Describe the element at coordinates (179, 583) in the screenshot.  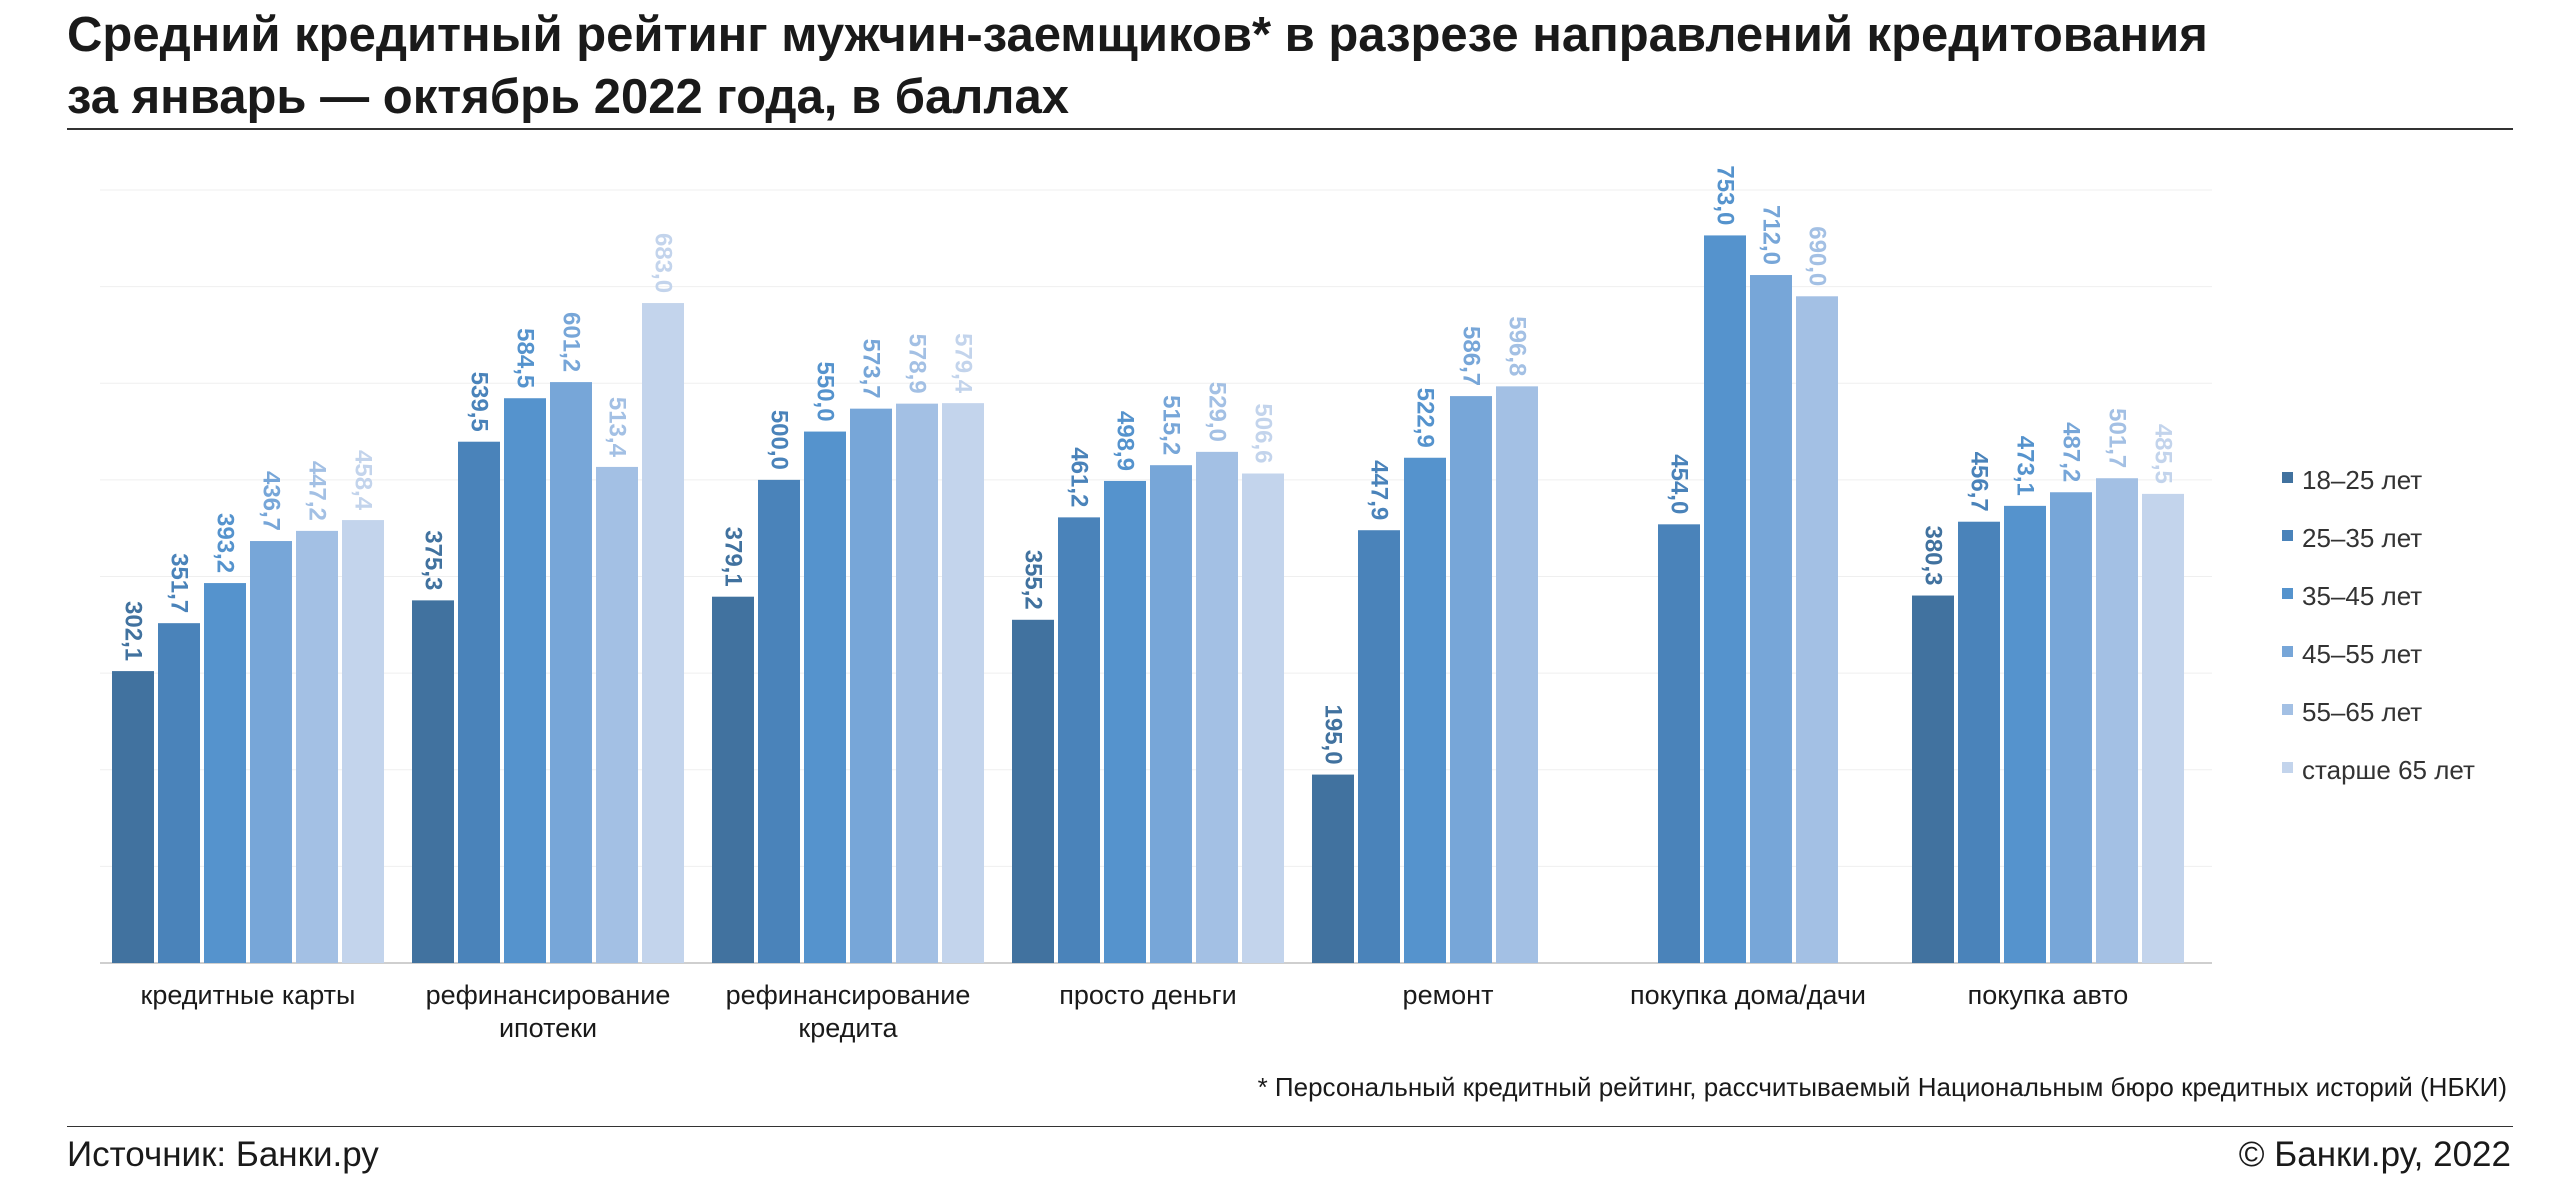
I see `bar-value-label: 351,7` at that location.